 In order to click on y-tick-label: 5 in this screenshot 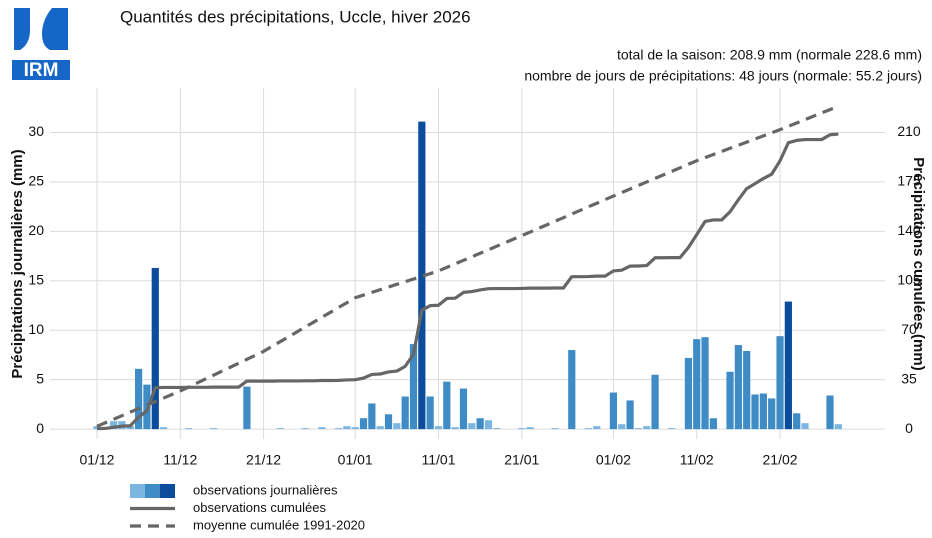, I will do `click(40, 378)`.